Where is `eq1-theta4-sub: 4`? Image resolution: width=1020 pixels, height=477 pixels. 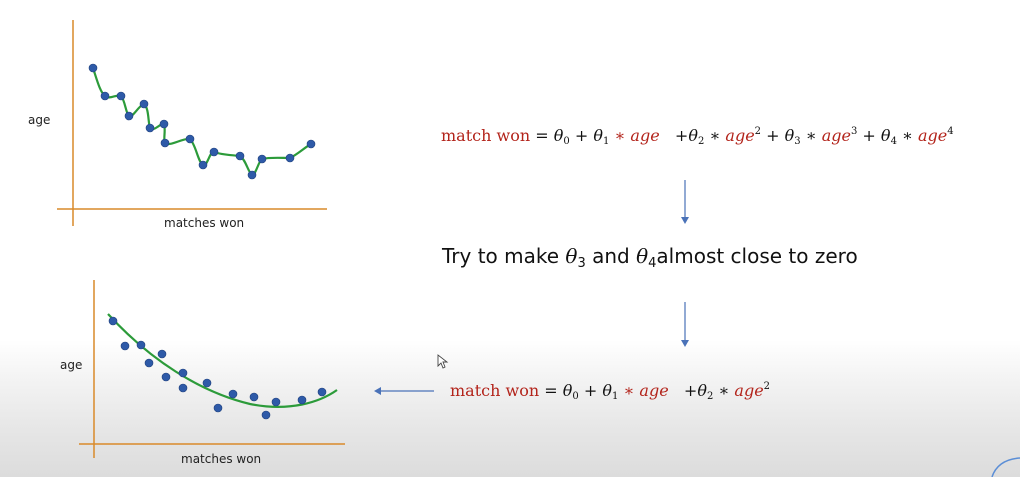 eq1-theta4-sub: 4 is located at coordinates (893, 141).